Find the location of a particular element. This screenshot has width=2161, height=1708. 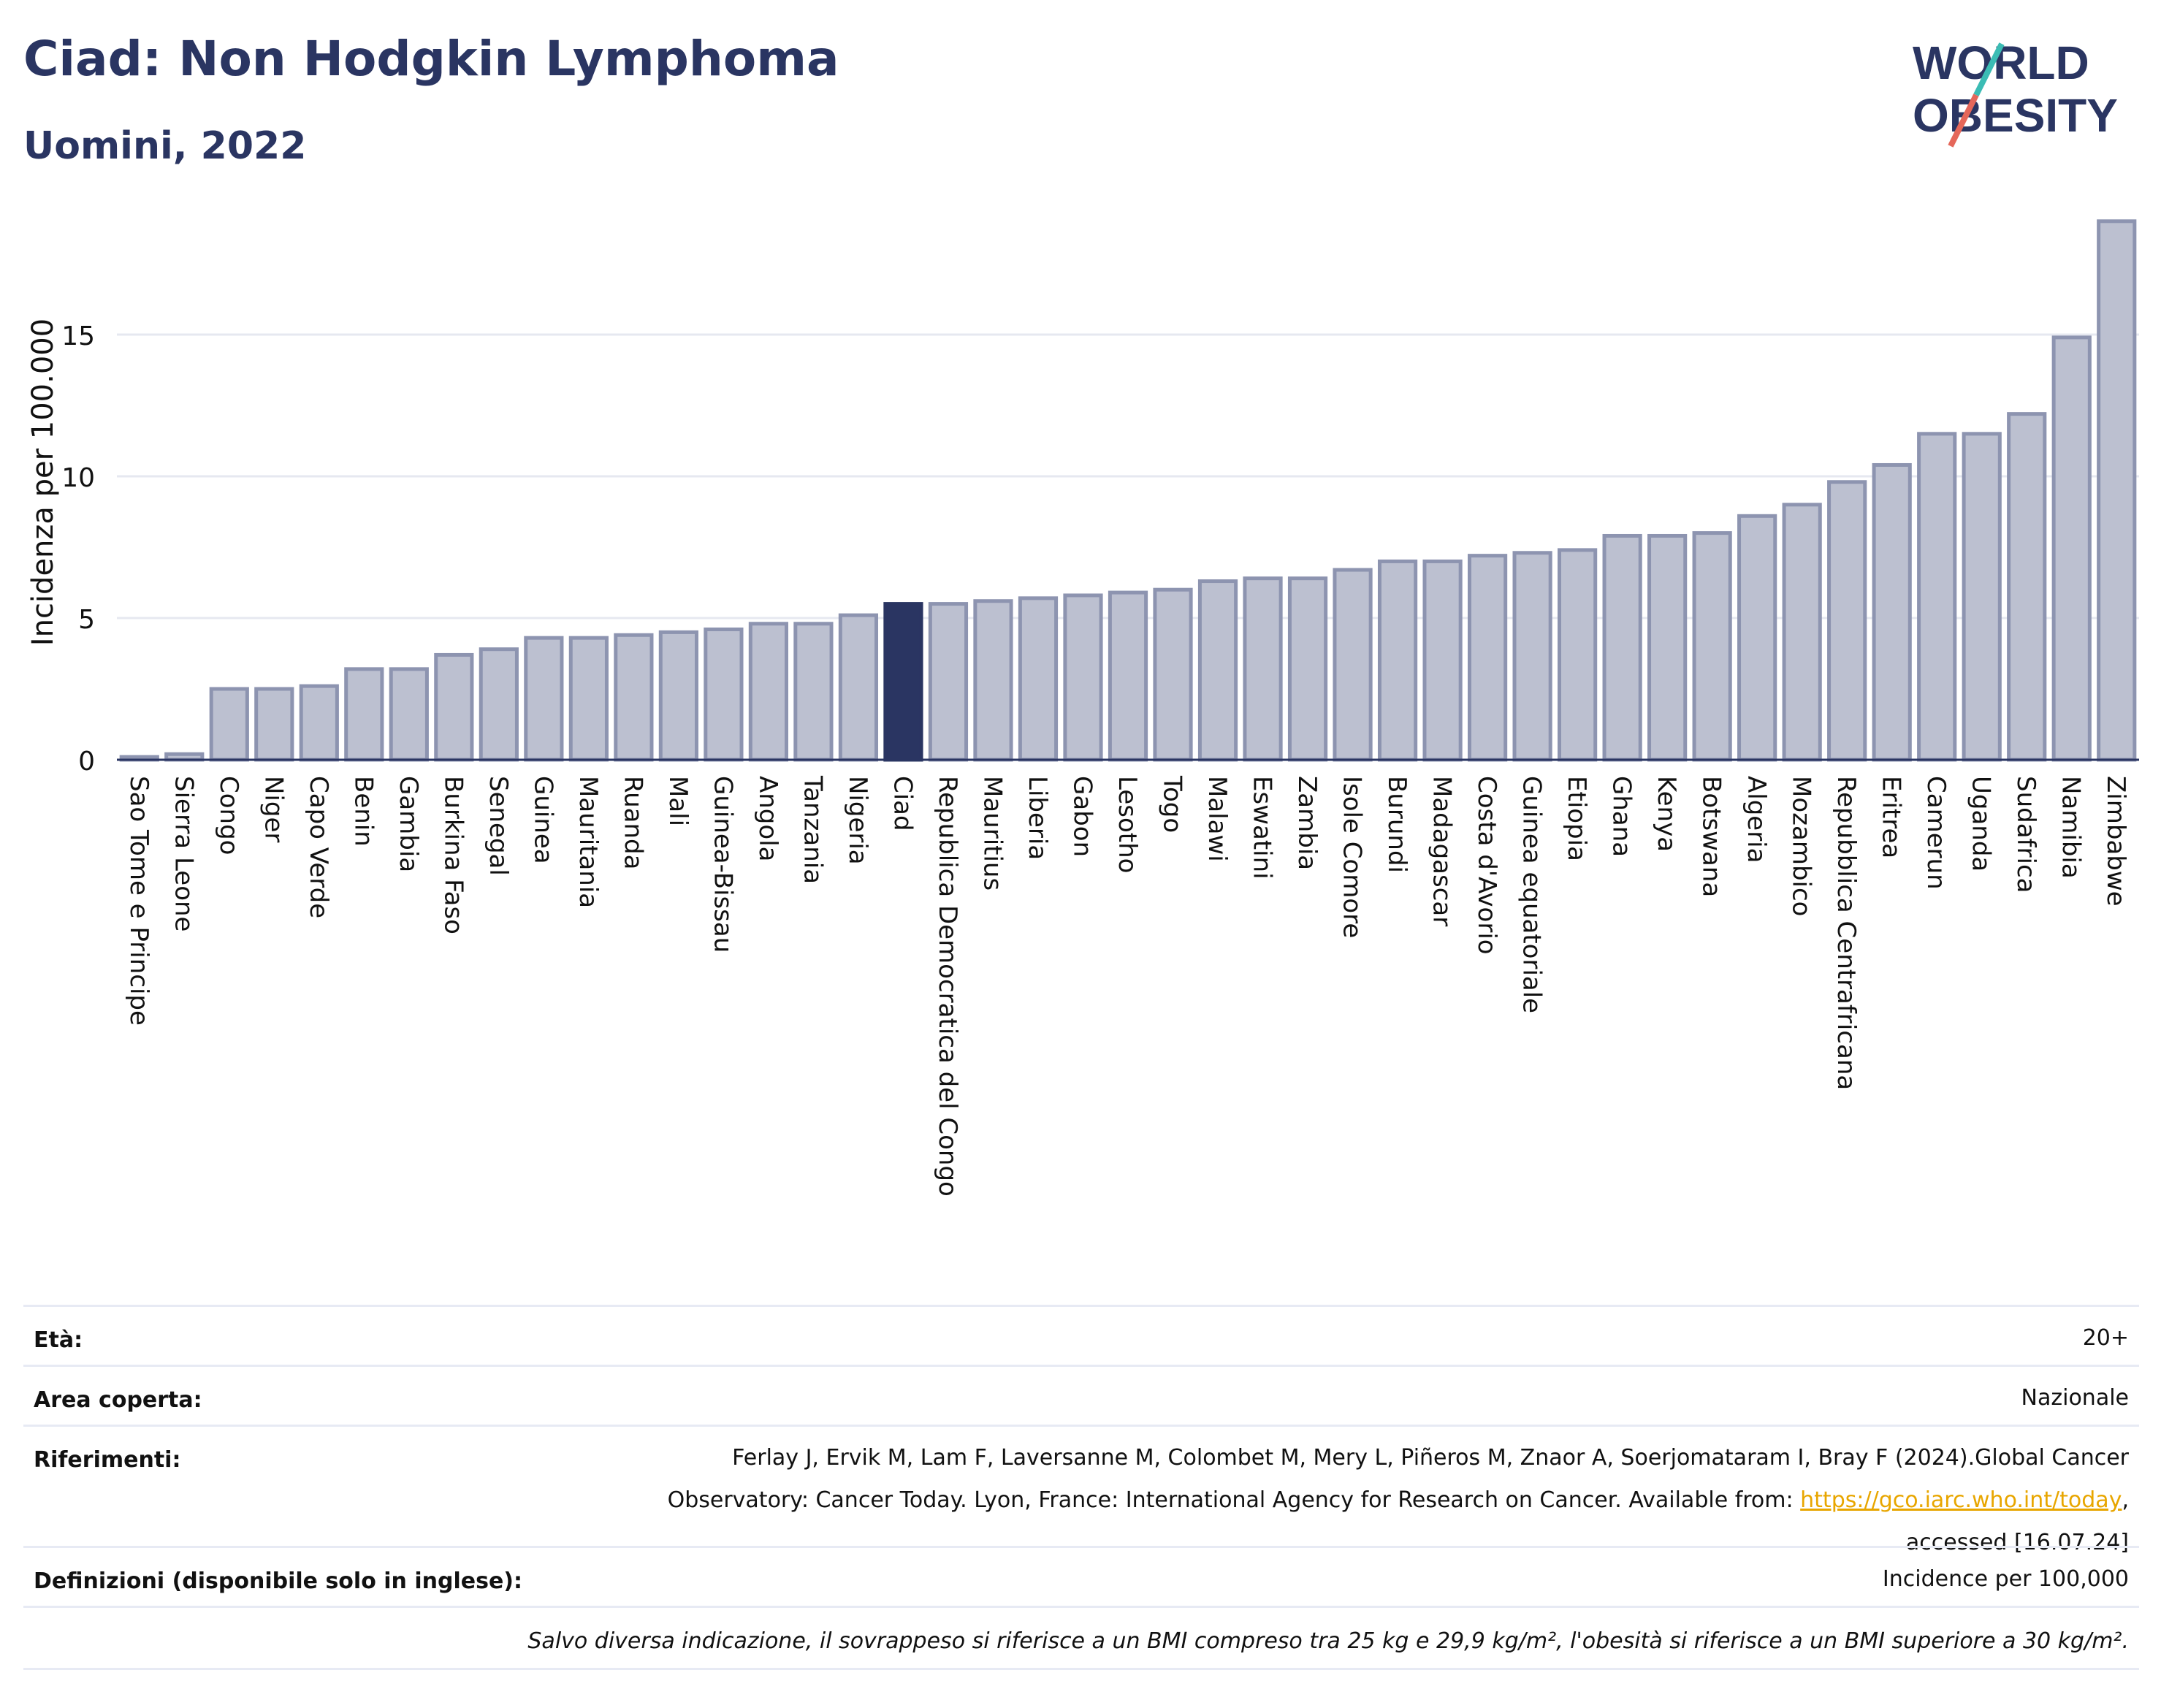

bar-camerun is located at coordinates (1937, 597).